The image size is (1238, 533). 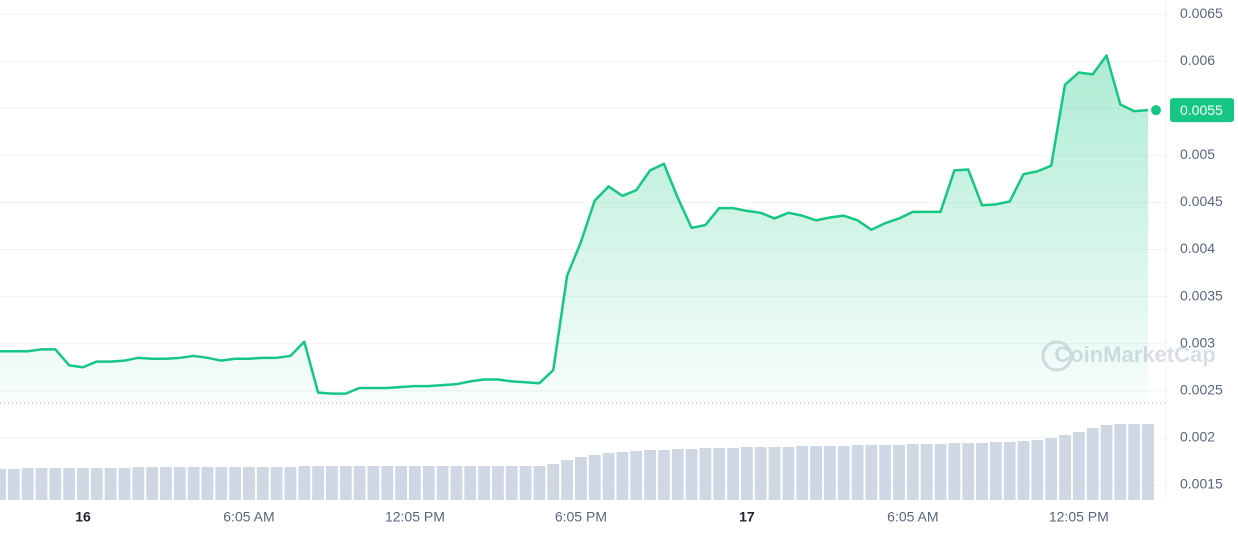 What do you see at coordinates (415, 517) in the screenshot?
I see `x-tick-label: 12:05 PM` at bounding box center [415, 517].